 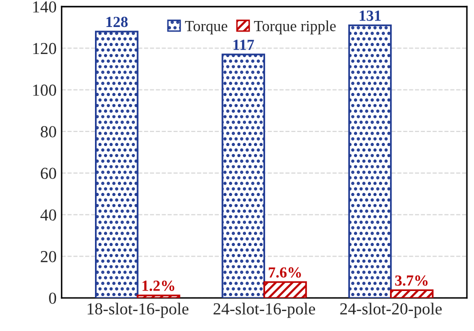 What do you see at coordinates (206, 27) in the screenshot?
I see `legend-label: Torque` at bounding box center [206, 27].